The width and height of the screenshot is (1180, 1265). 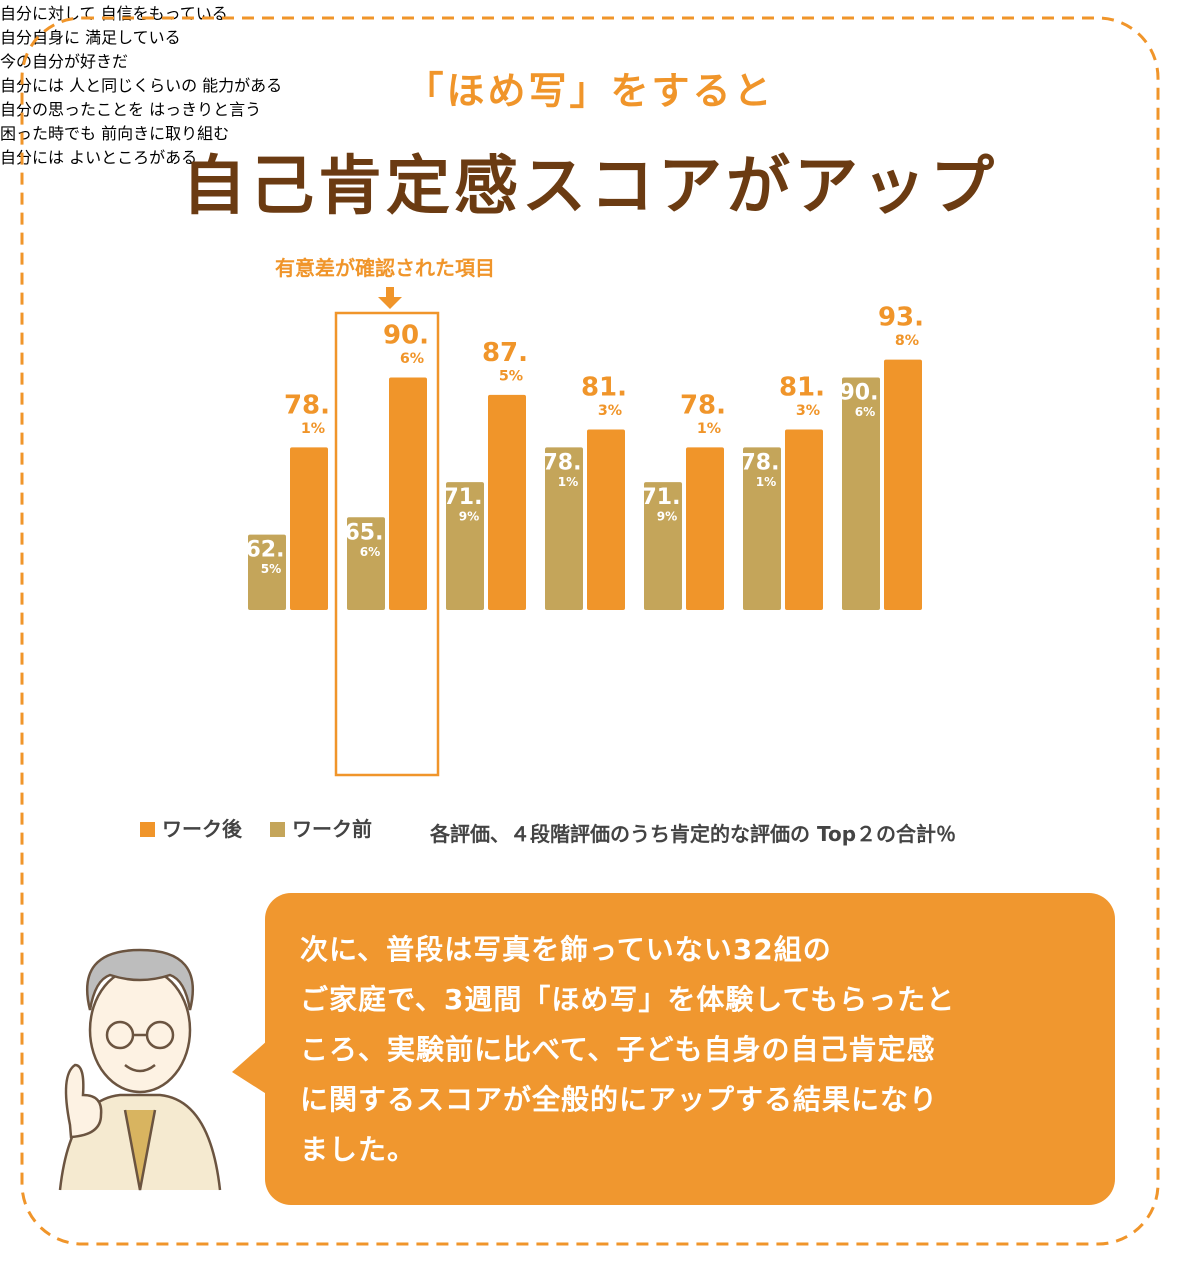 I want to click on value-label: 65. 6%, so click(x=364, y=539).